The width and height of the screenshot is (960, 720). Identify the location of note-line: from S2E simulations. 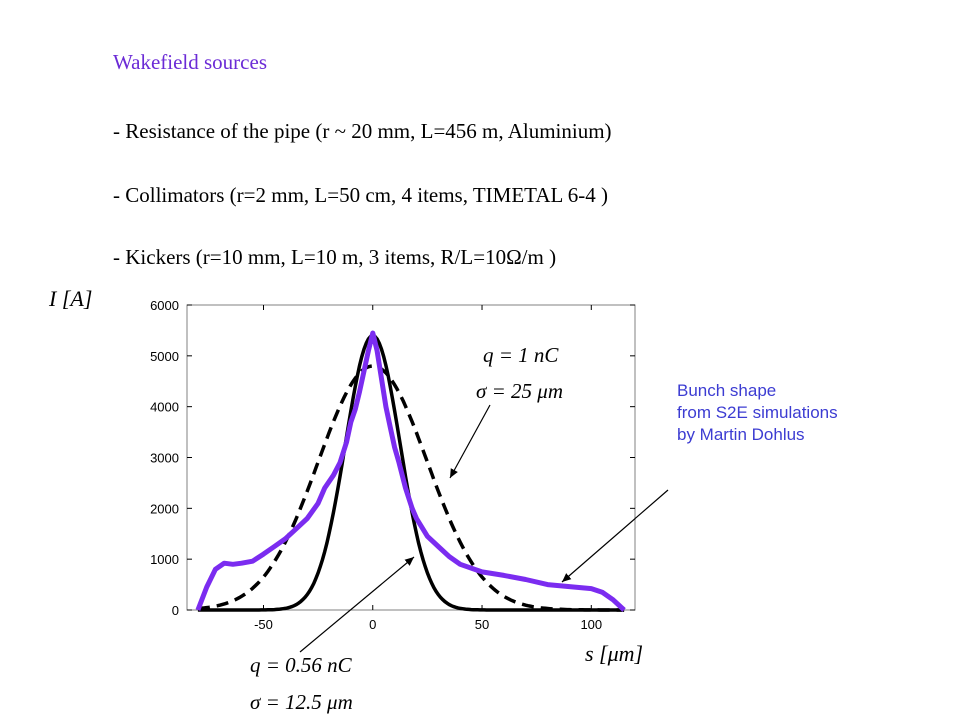
(757, 412).